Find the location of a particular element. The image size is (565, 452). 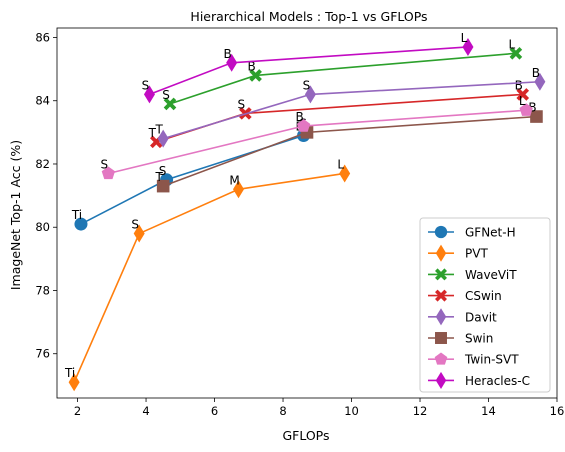

series-davit: T S B is located at coordinates (350, 107).